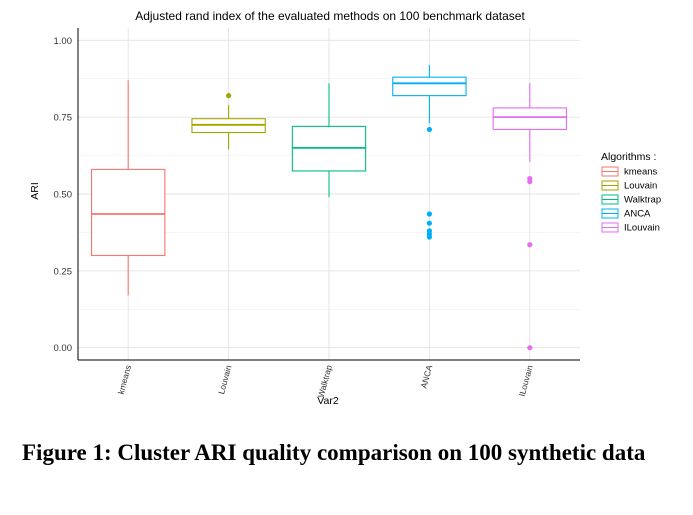 This screenshot has height=515, width=693. I want to click on y-tick-label: 0.00, so click(63, 348).